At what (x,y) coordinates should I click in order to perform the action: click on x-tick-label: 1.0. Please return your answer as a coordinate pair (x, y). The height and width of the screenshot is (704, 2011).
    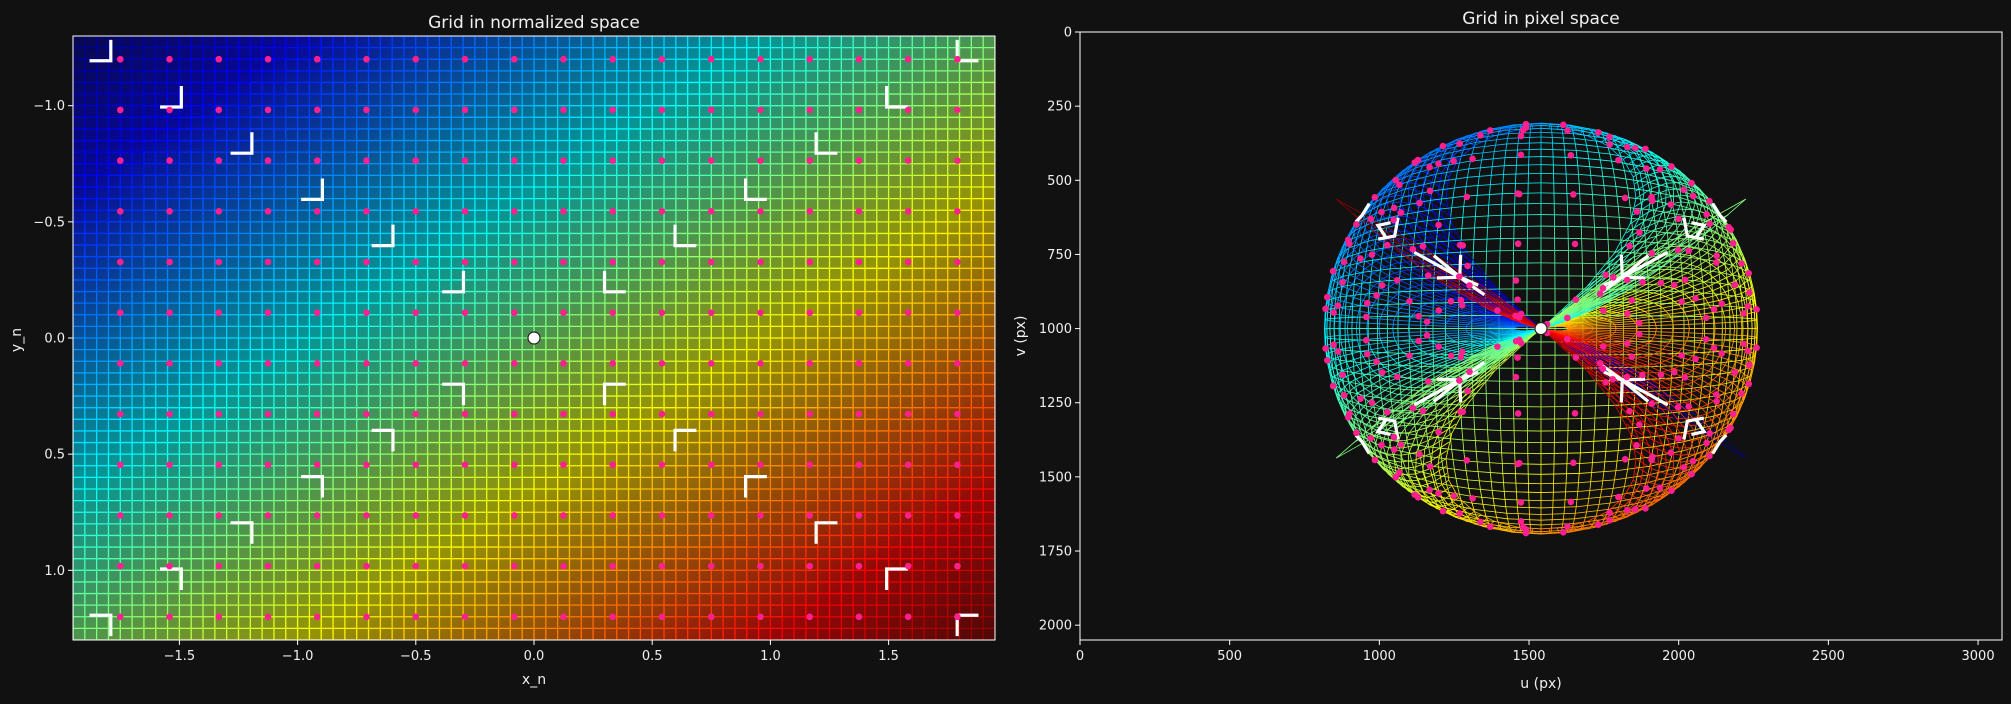
    Looking at the image, I should click on (770, 656).